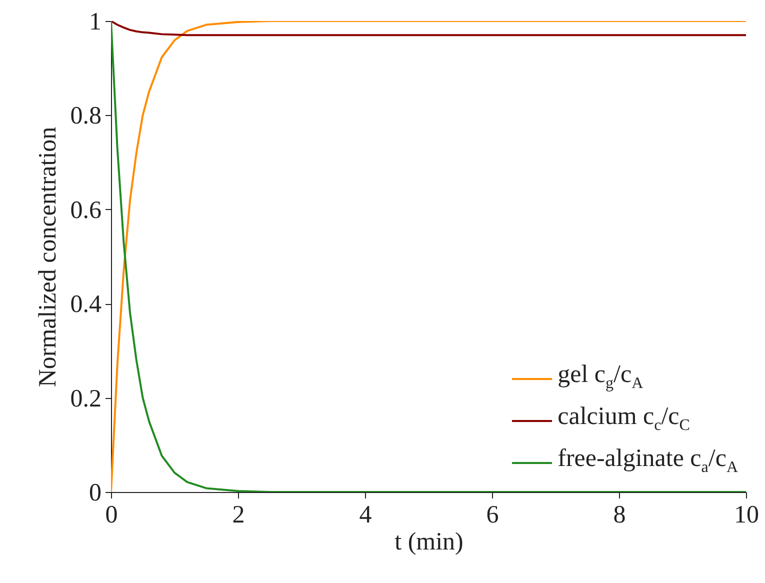  What do you see at coordinates (48, 257) in the screenshot?
I see `y-axis-title: Normalized concentration` at bounding box center [48, 257].